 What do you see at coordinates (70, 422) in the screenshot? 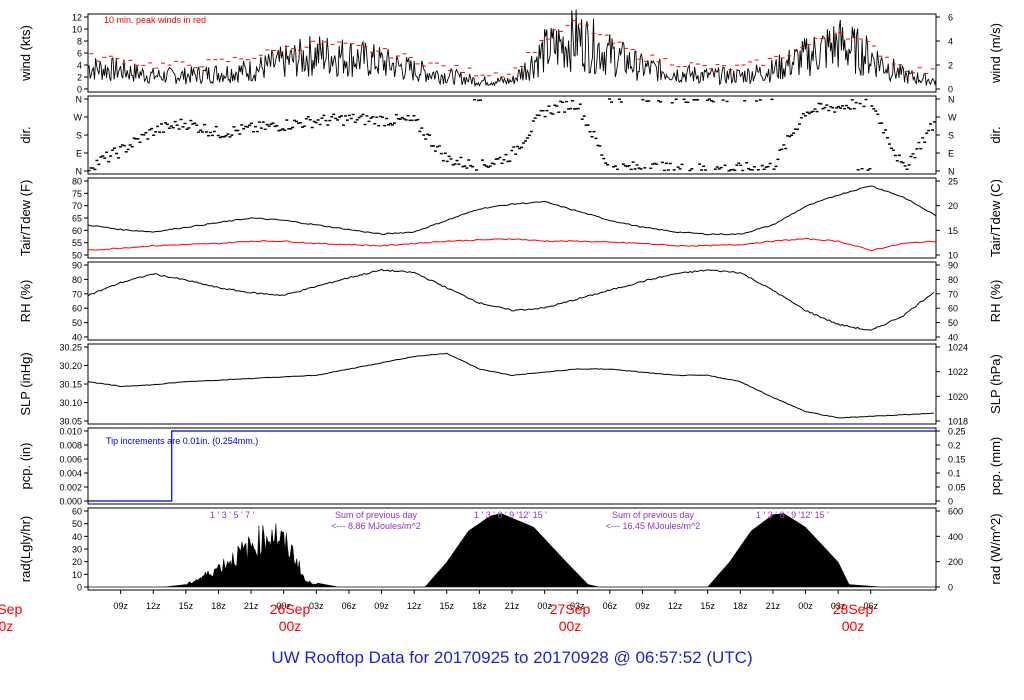
I see `y-tick-label-left: 30.05` at bounding box center [70, 422].